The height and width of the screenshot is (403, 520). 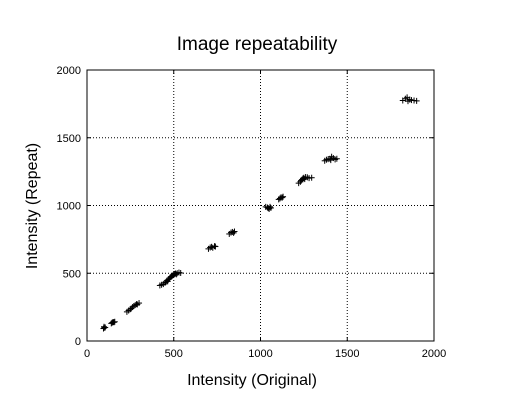 I want to click on x-tick-label: 500, so click(x=174, y=354).